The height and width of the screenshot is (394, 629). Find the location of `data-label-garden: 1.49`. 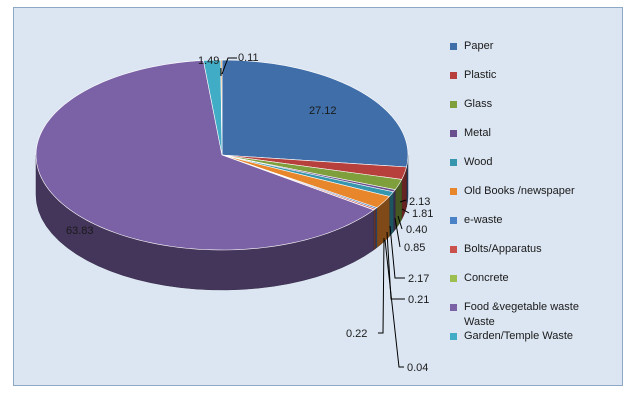

data-label-garden: 1.49 is located at coordinates (208, 61).